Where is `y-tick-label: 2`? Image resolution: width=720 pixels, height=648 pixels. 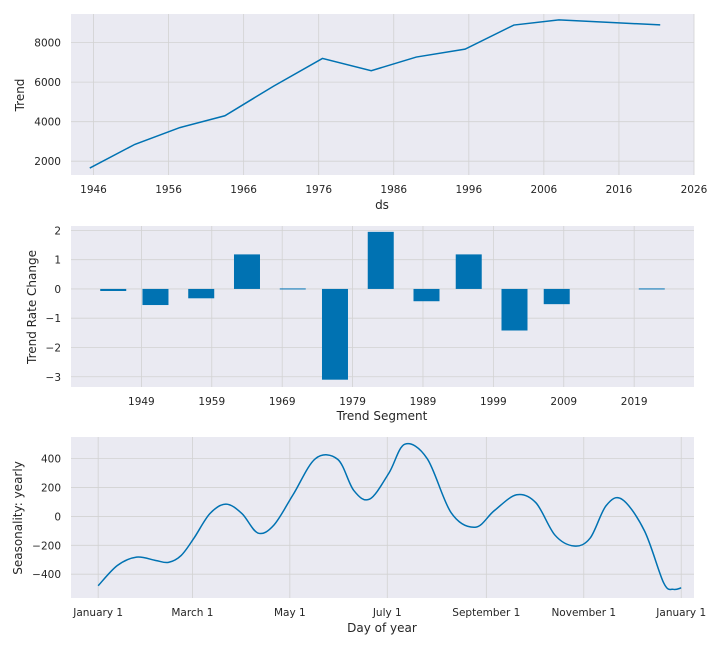 y-tick-label: 2 is located at coordinates (57, 231).